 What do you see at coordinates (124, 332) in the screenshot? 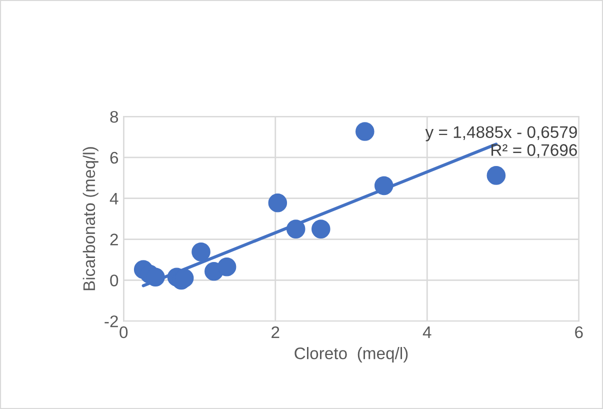
I see `x-tick-label: 0` at bounding box center [124, 332].